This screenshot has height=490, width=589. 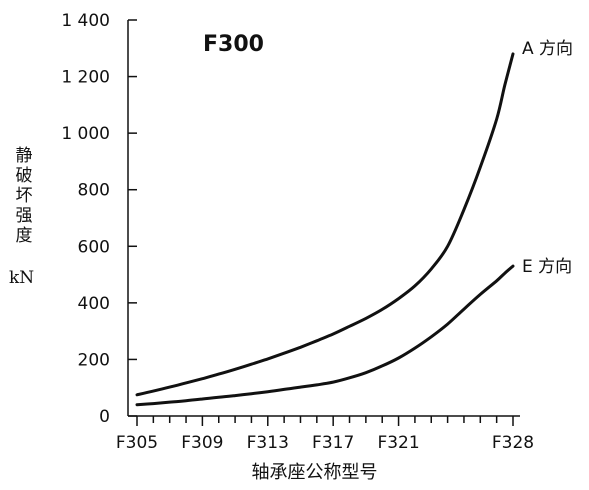 I want to click on x-tick-label: F317, so click(x=333, y=443).